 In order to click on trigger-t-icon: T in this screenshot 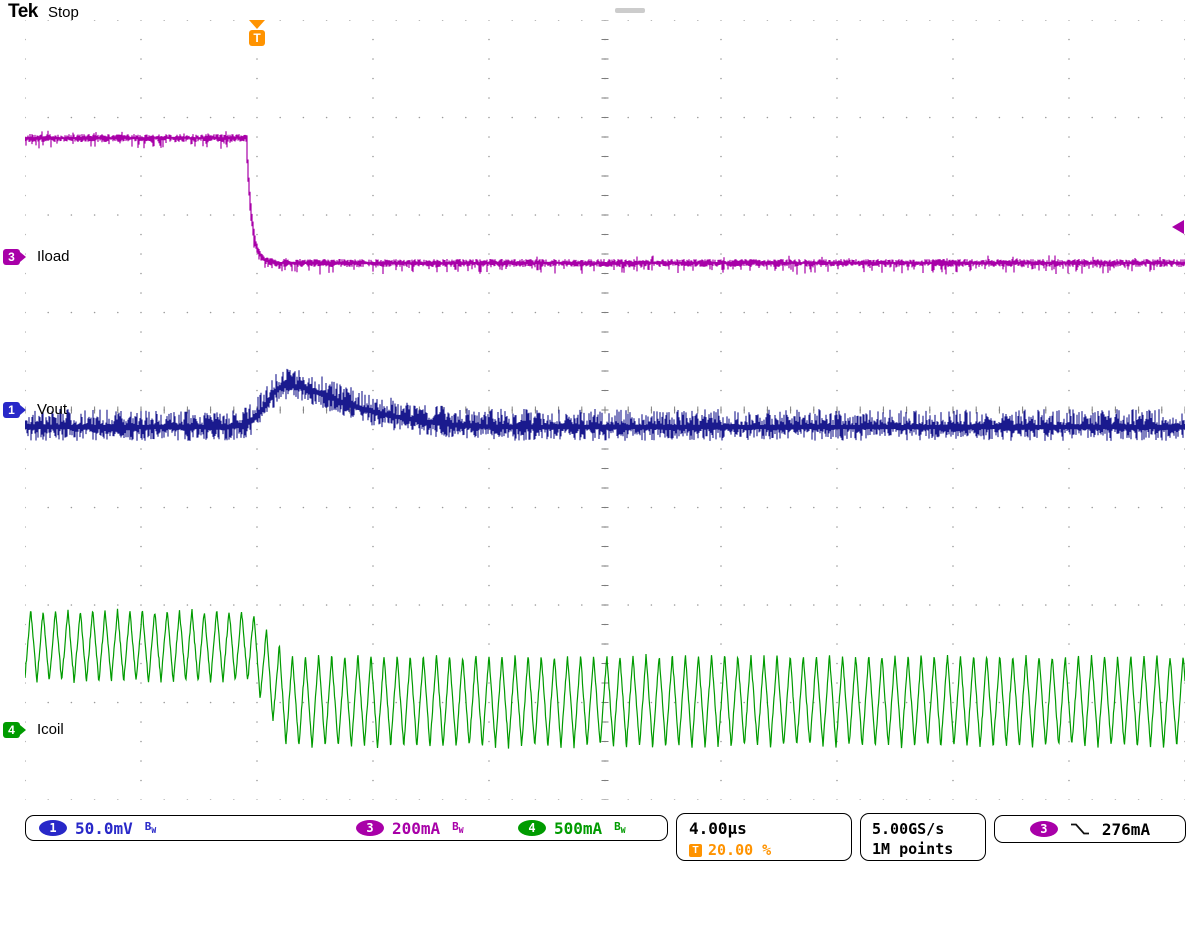, I will do `click(695, 850)`.